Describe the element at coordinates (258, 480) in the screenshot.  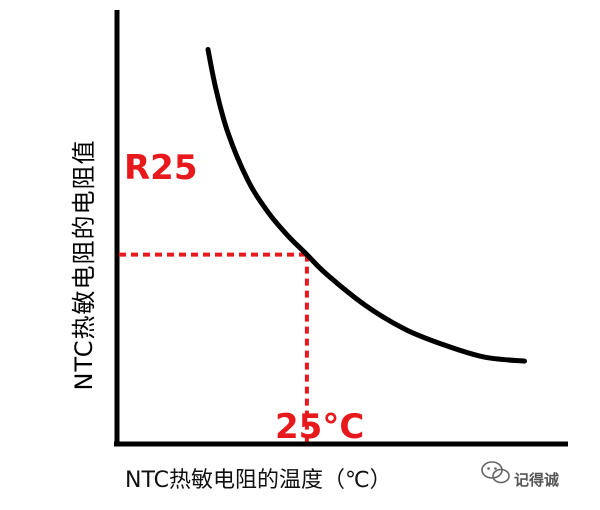
I see `x-axis-label: NTC热敏电阻的温度（℃）` at that location.